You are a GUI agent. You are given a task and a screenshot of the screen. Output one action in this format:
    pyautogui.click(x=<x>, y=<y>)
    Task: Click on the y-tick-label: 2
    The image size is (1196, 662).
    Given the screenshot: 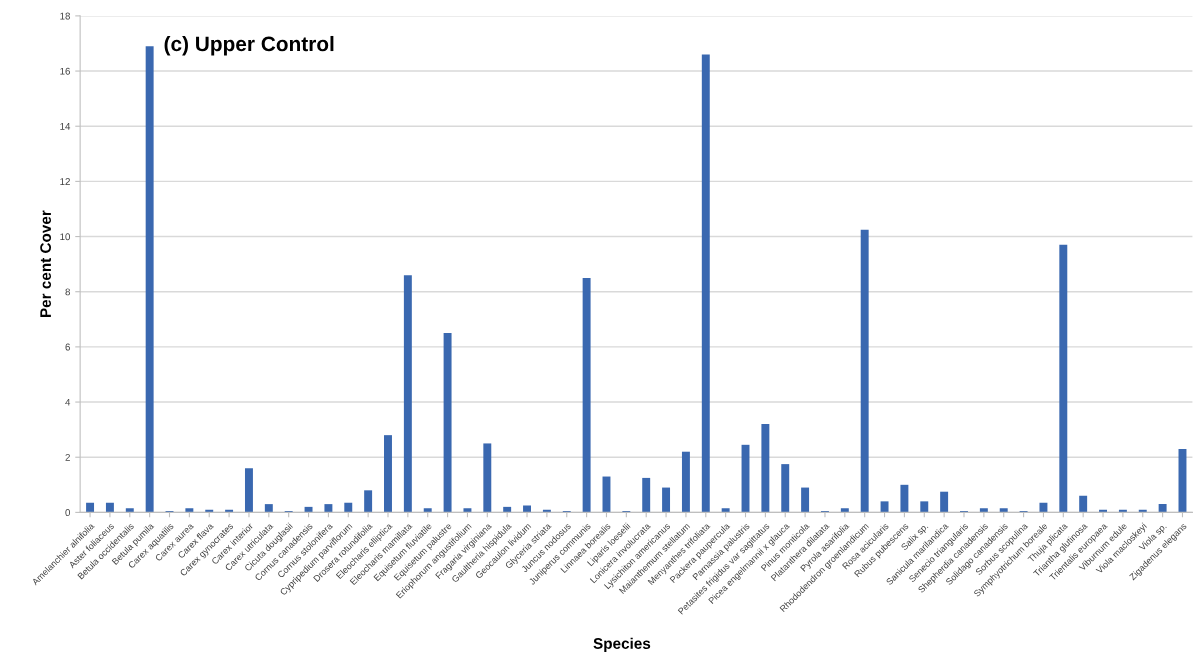 What is the action you would take?
    pyautogui.click(x=67, y=457)
    